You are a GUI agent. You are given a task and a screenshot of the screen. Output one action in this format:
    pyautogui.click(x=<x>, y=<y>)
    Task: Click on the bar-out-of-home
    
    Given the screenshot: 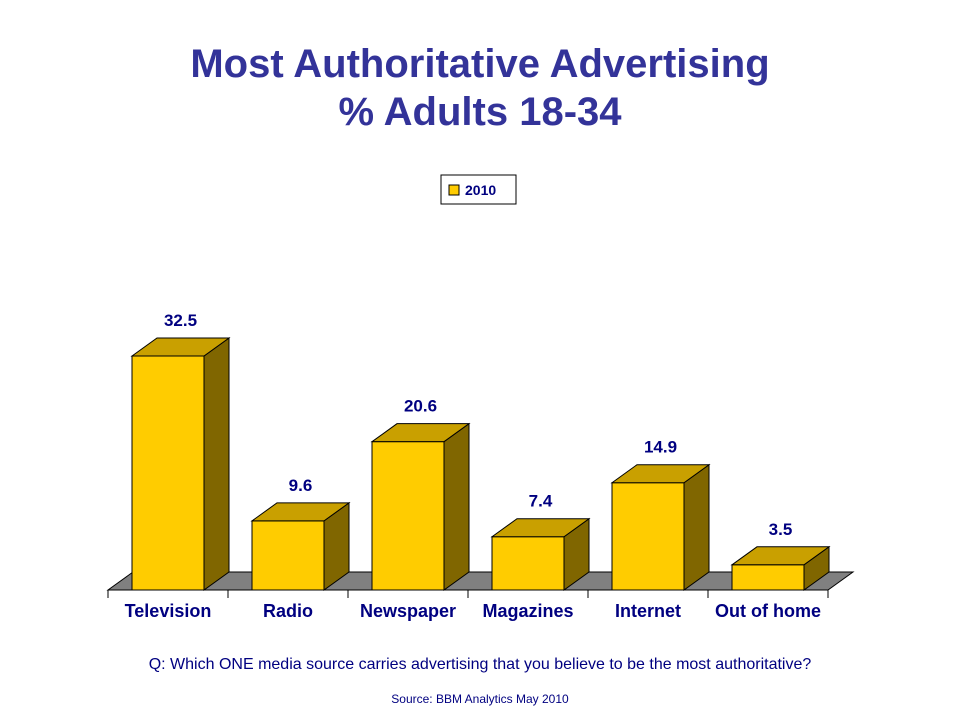 What is the action you would take?
    pyautogui.click(x=780, y=568)
    